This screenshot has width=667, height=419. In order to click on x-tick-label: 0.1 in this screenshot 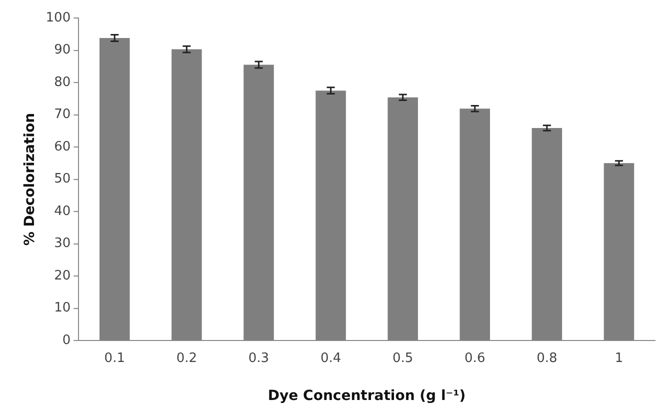, I will do `click(114, 358)`.